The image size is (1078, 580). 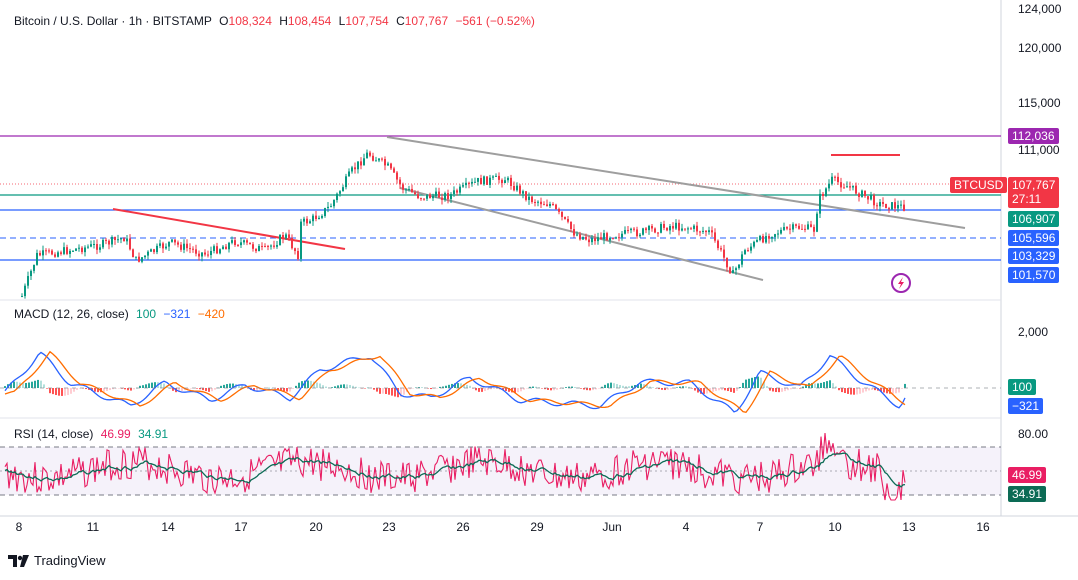 I want to click on time-axis-label: 16, so click(x=983, y=527).